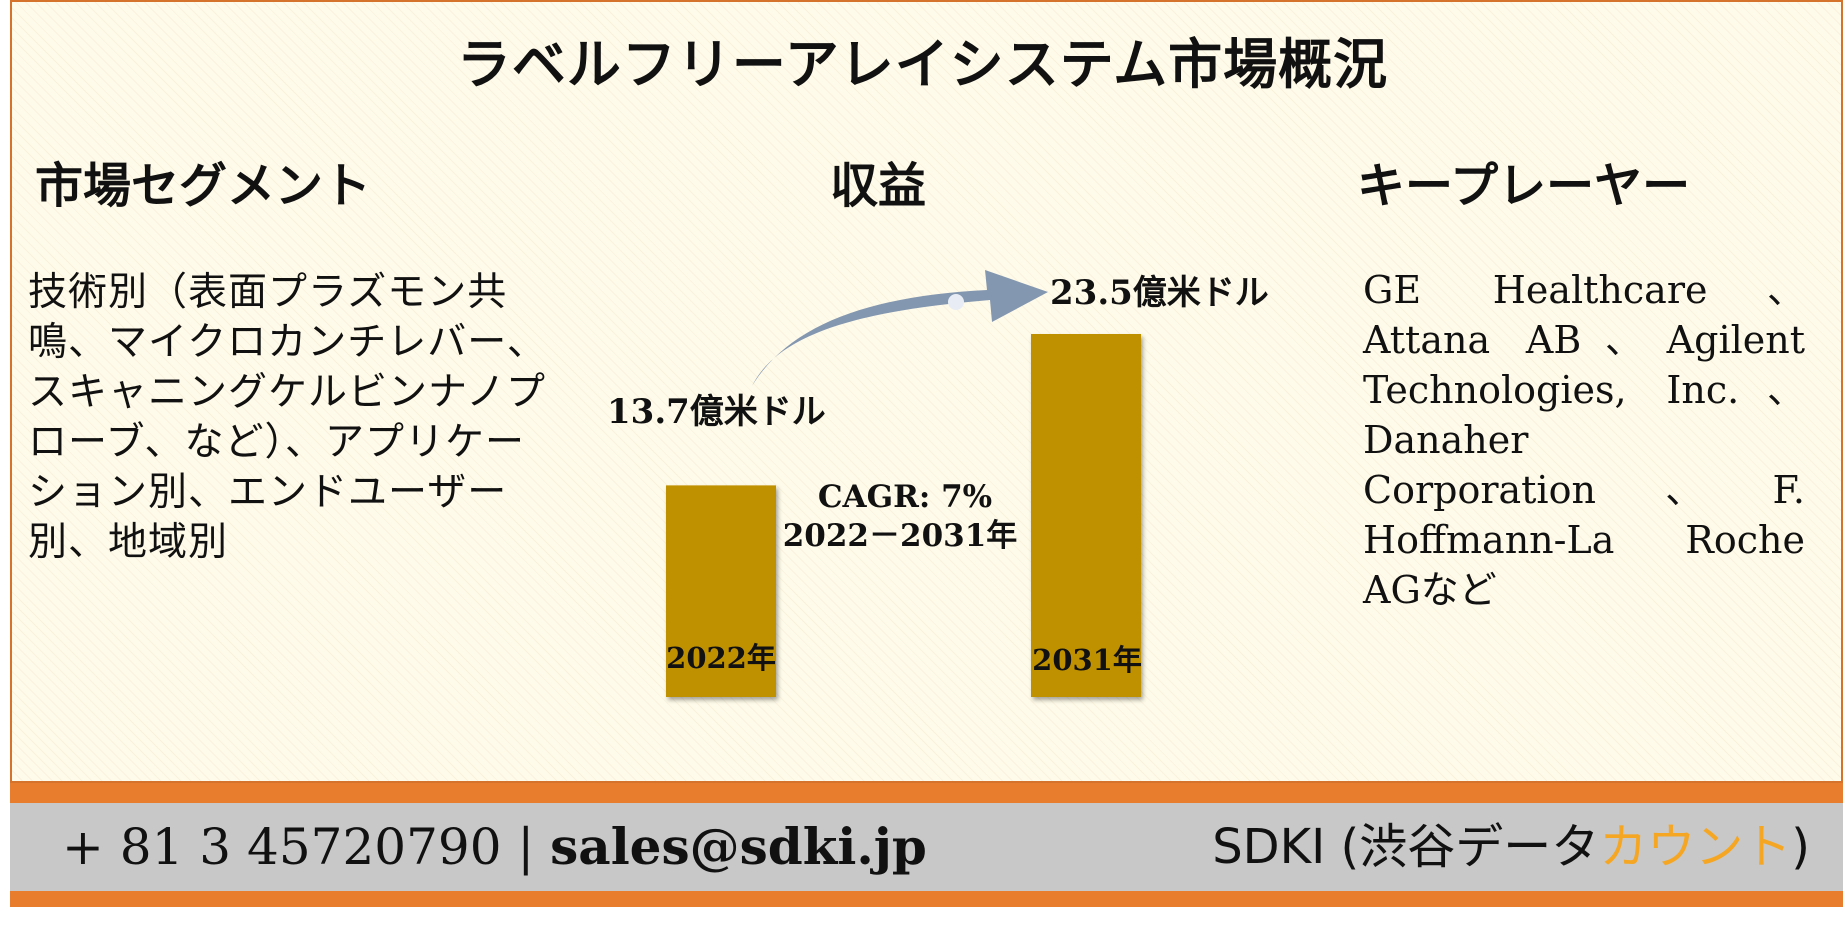 Image resolution: width=1845 pixels, height=926 pixels. Describe the element at coordinates (738, 846) in the screenshot. I see `email-link: sales@sdki.jp` at that location.